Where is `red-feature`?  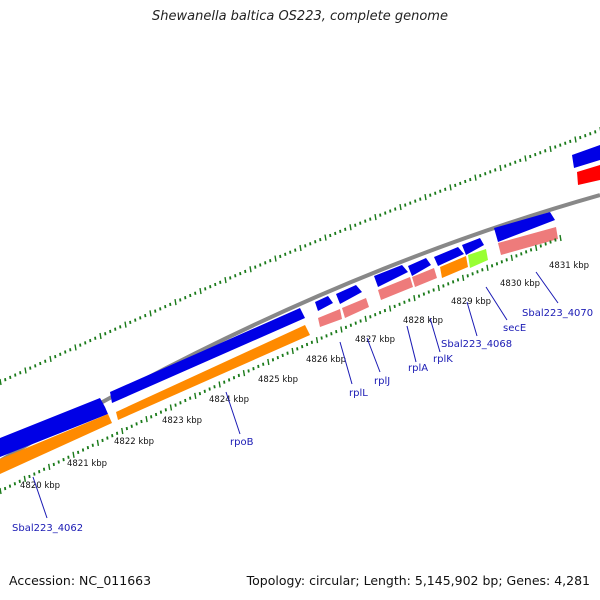 red-feature is located at coordinates (588, 175).